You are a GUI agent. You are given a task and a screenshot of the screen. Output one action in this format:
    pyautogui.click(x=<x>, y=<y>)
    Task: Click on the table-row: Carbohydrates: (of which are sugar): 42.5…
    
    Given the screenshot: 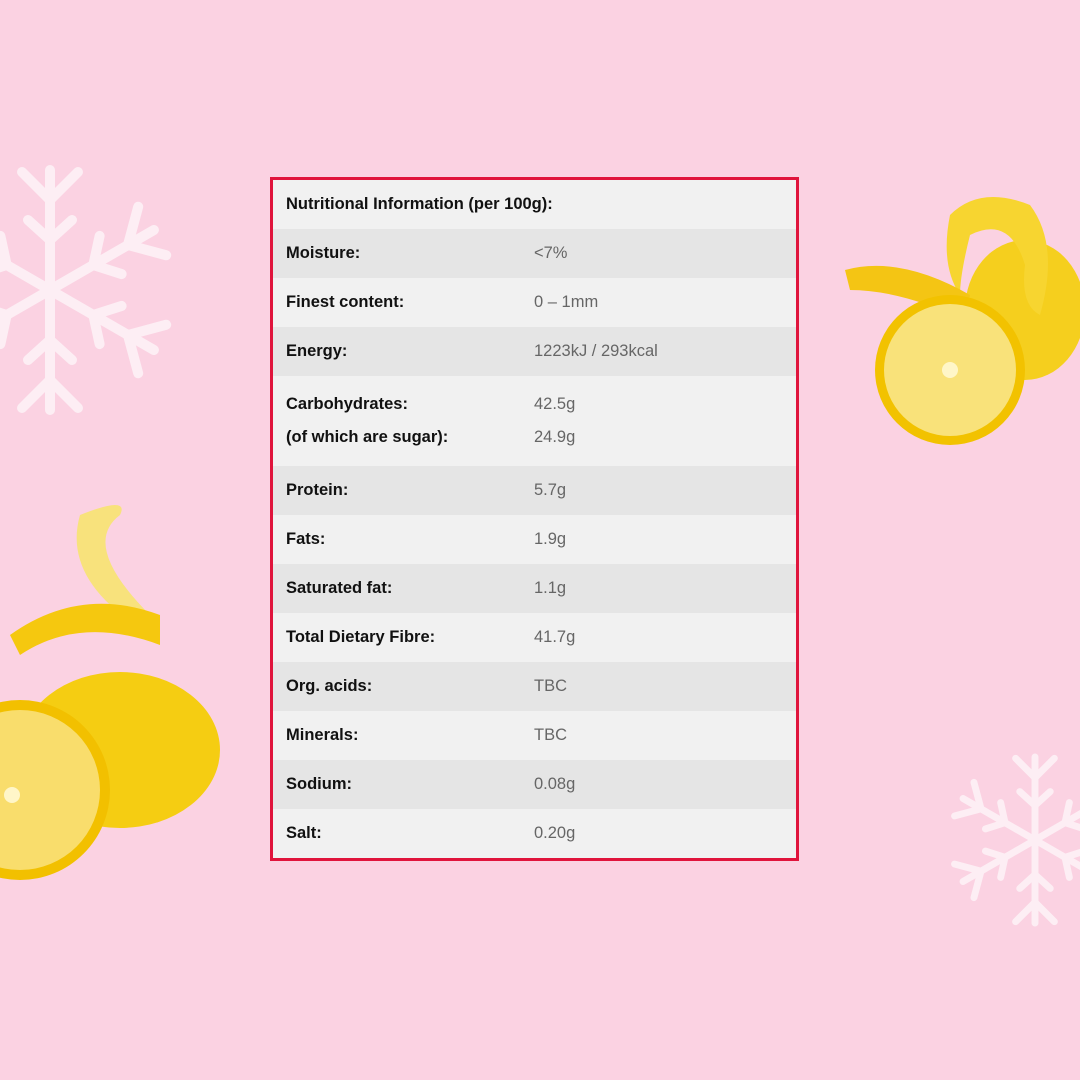 What is the action you would take?
    pyautogui.click(x=534, y=421)
    